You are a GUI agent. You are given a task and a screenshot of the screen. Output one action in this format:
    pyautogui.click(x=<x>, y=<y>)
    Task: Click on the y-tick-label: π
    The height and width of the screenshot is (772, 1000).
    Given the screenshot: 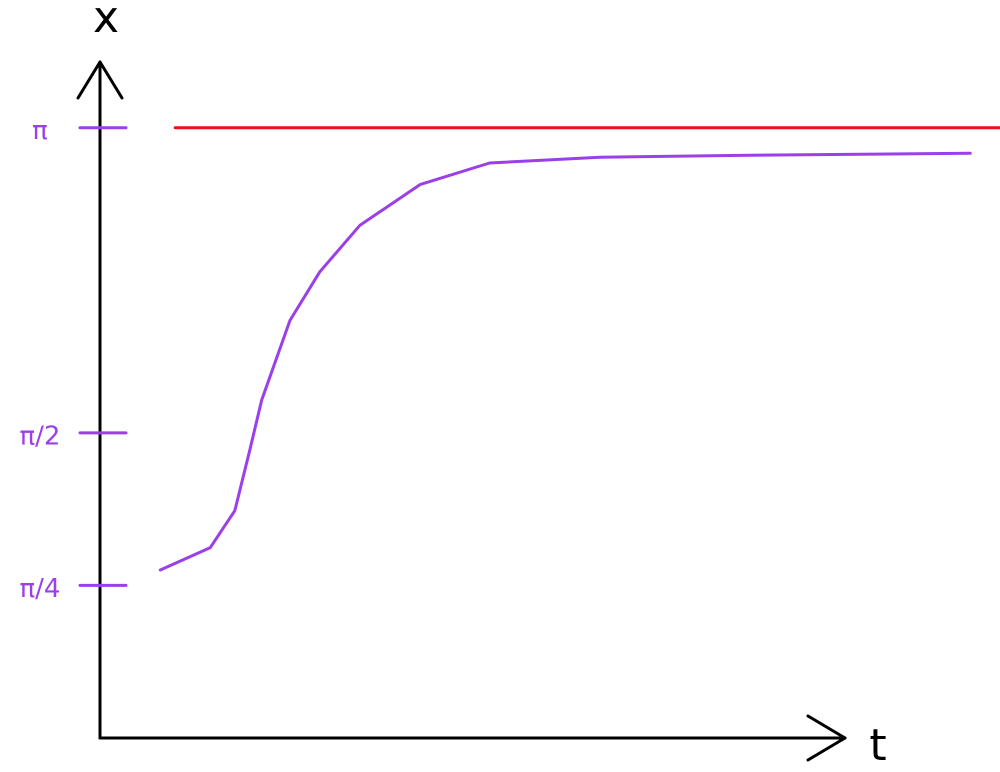 What is the action you would take?
    pyautogui.click(x=40, y=131)
    